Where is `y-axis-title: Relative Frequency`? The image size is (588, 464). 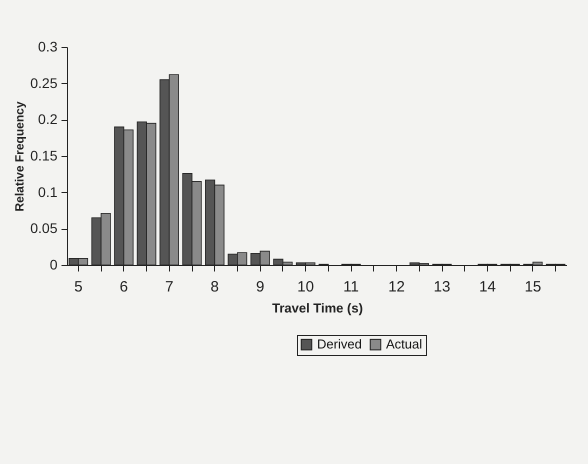
y-axis-title: Relative Frequency is located at coordinates (19, 156).